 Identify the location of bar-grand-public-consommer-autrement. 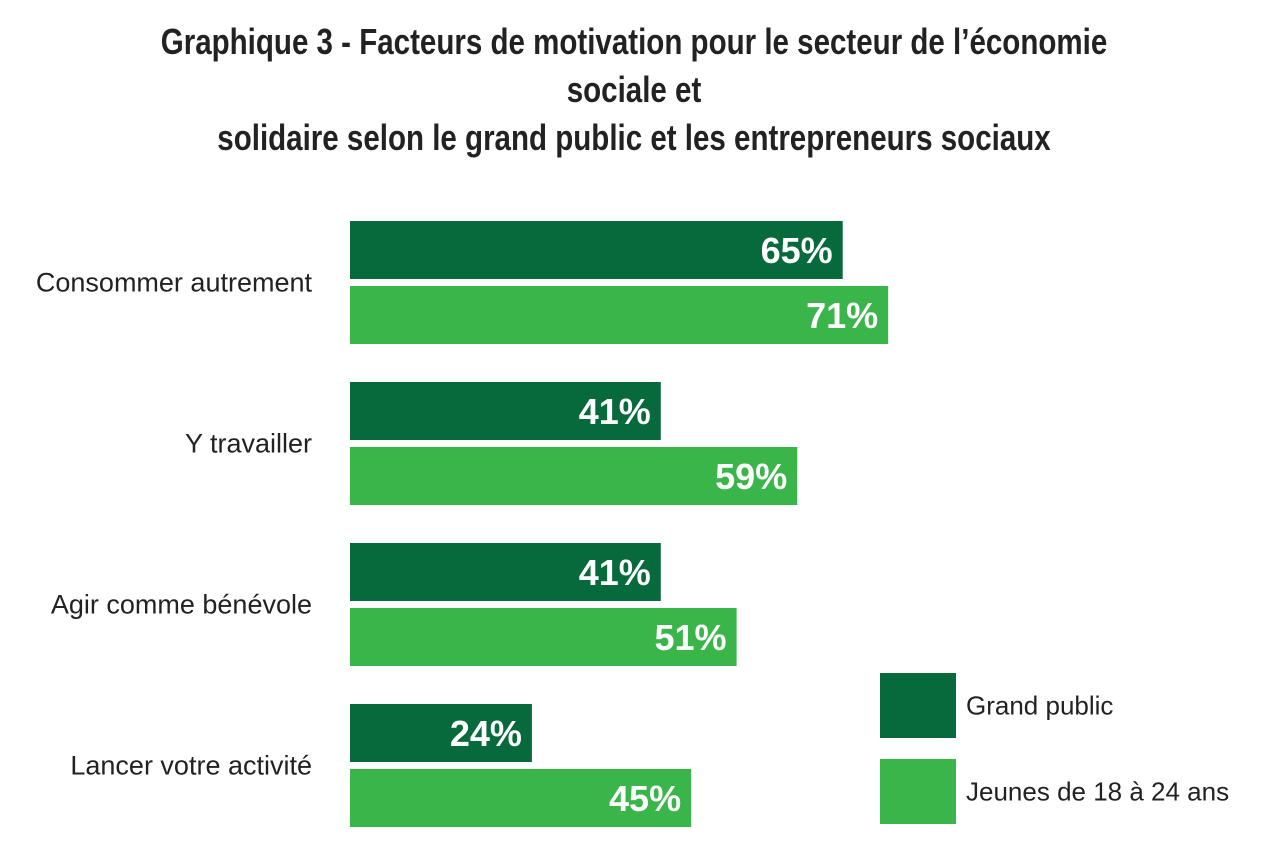
(596, 250).